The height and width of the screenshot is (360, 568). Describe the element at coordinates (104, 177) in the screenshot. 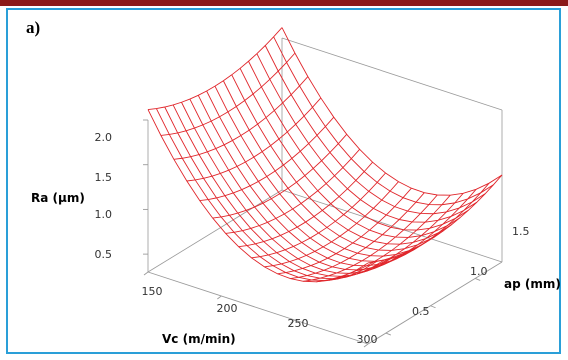

I see `z-tick-label: 1.5` at that location.